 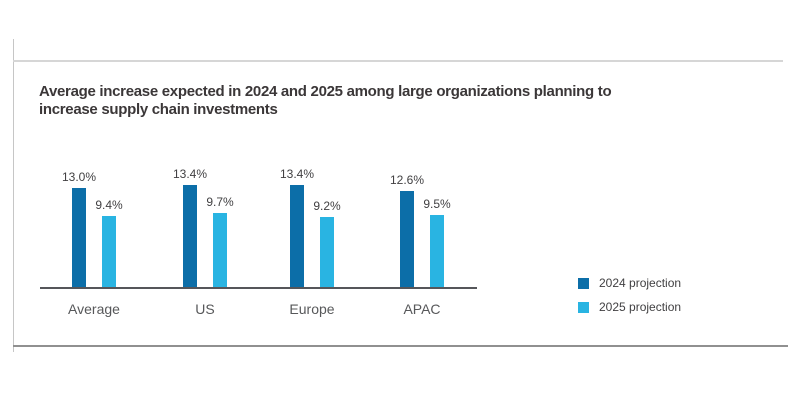 I want to click on bar-2024-average, so click(x=79, y=238).